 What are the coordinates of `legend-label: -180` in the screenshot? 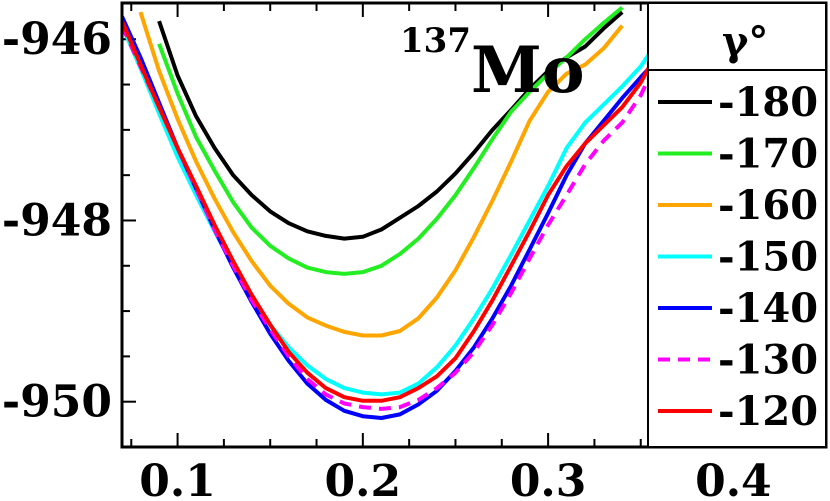 It's located at (768, 102).